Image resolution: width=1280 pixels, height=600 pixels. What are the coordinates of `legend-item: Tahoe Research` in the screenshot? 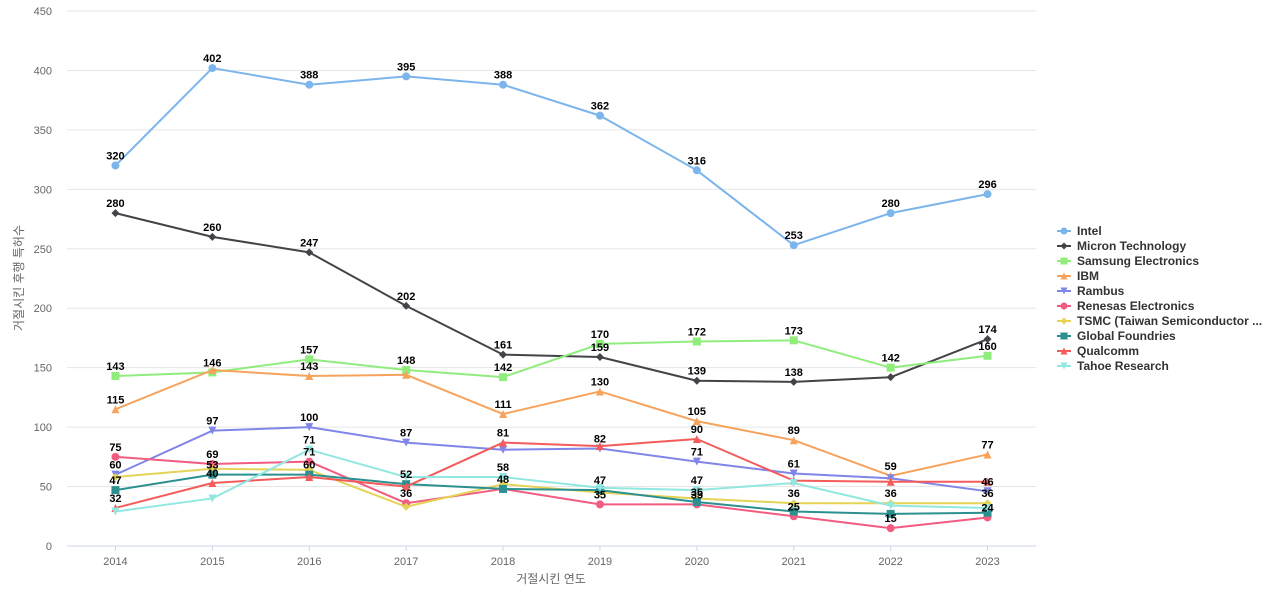 It's located at (1113, 366).